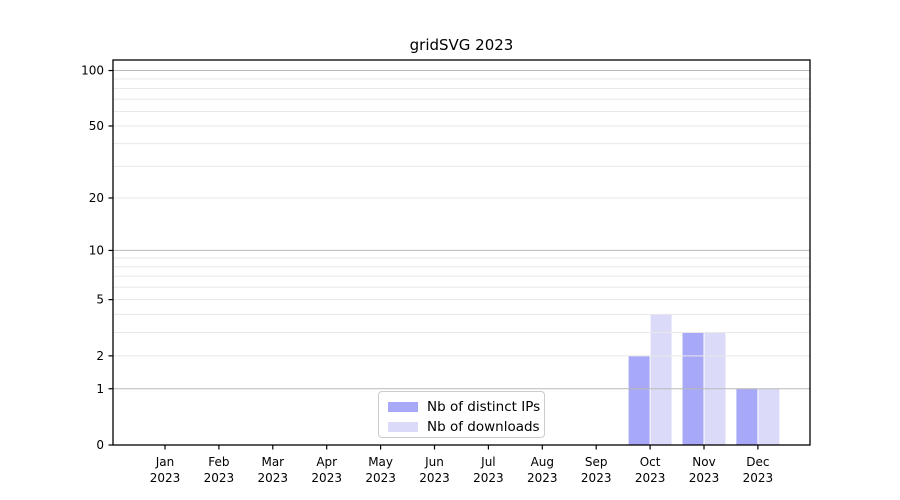 Image resolution: width=900 pixels, height=500 pixels. I want to click on x-tick-label-year-jul: 2023, so click(488, 478).